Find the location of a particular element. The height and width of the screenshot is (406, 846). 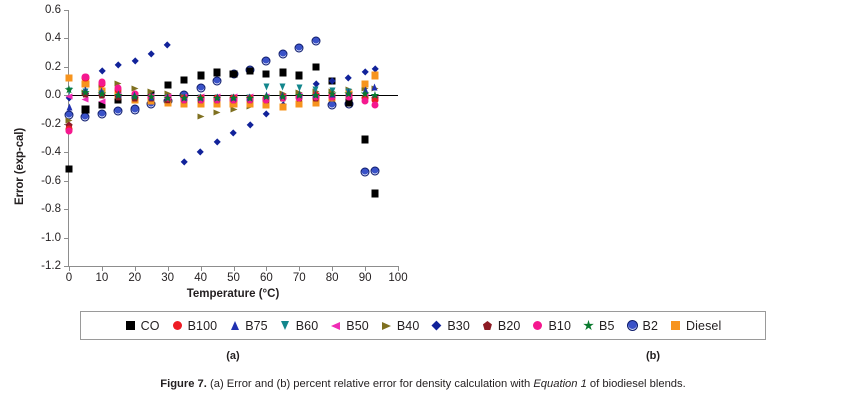

y-axis-tick-label: -0.6 is located at coordinates (51, 180).